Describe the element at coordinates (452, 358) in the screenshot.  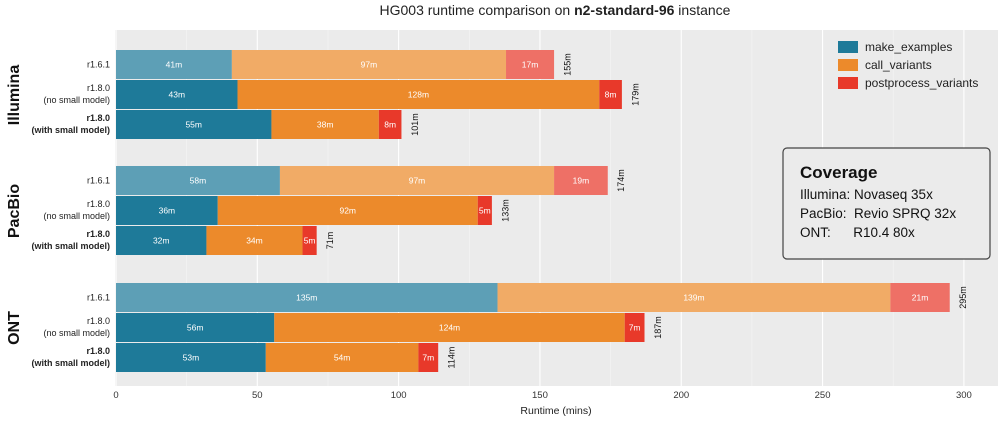
I see `bar-total-label: 114m` at that location.